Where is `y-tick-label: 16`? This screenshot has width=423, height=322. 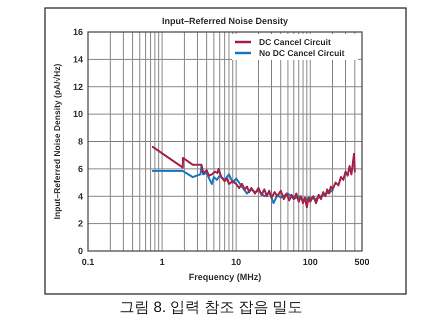 y-tick-label: 16 is located at coordinates (77, 32).